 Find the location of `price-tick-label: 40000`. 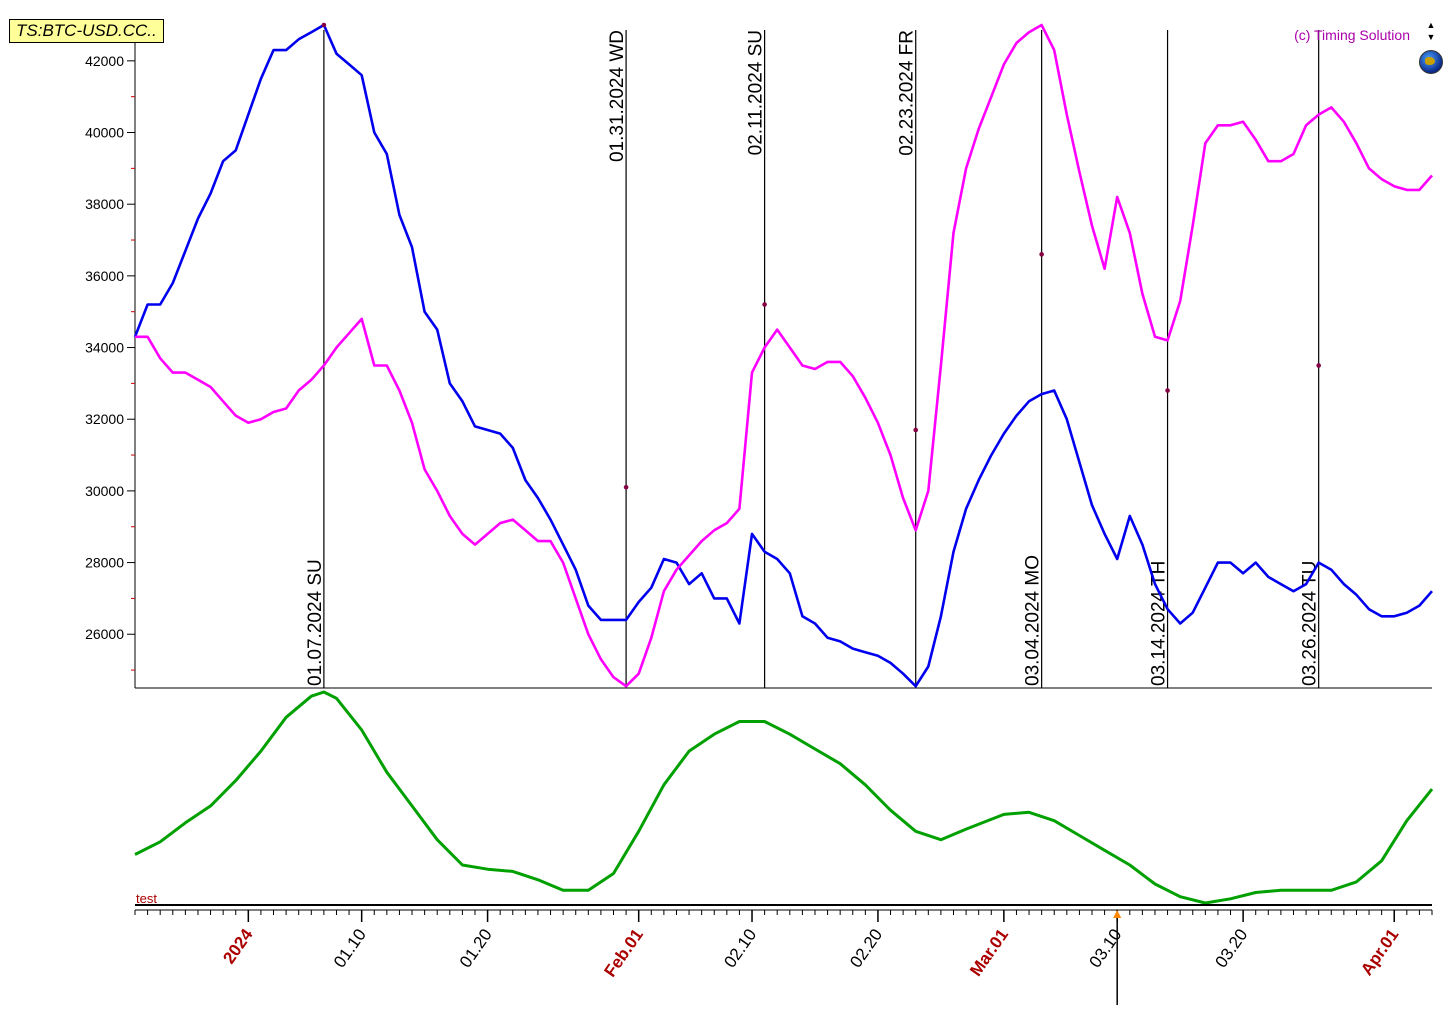

price-tick-label: 40000 is located at coordinates (104, 133).